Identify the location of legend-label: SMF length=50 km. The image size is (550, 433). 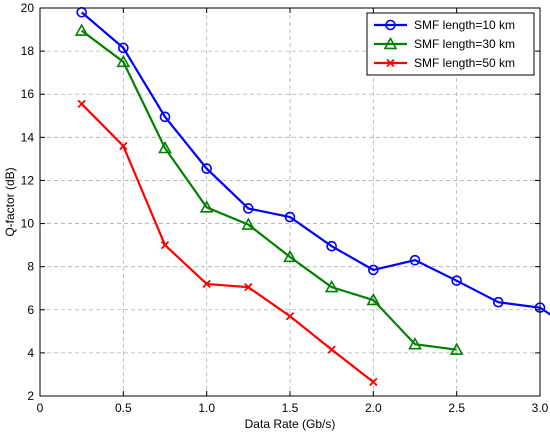
(464, 63).